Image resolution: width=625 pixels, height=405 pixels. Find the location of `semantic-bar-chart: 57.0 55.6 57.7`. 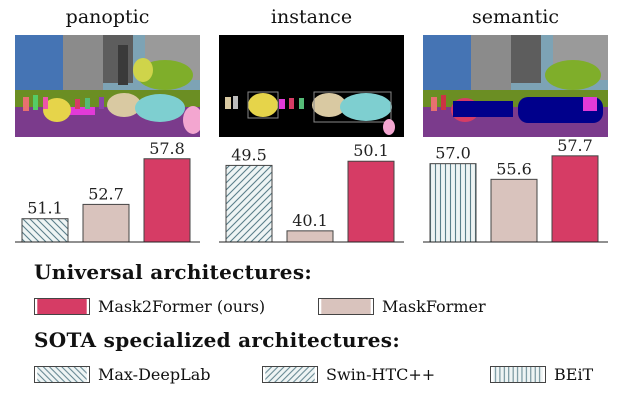

semantic-bar-chart: 57.0 55.6 57.7 is located at coordinates (515, 189).